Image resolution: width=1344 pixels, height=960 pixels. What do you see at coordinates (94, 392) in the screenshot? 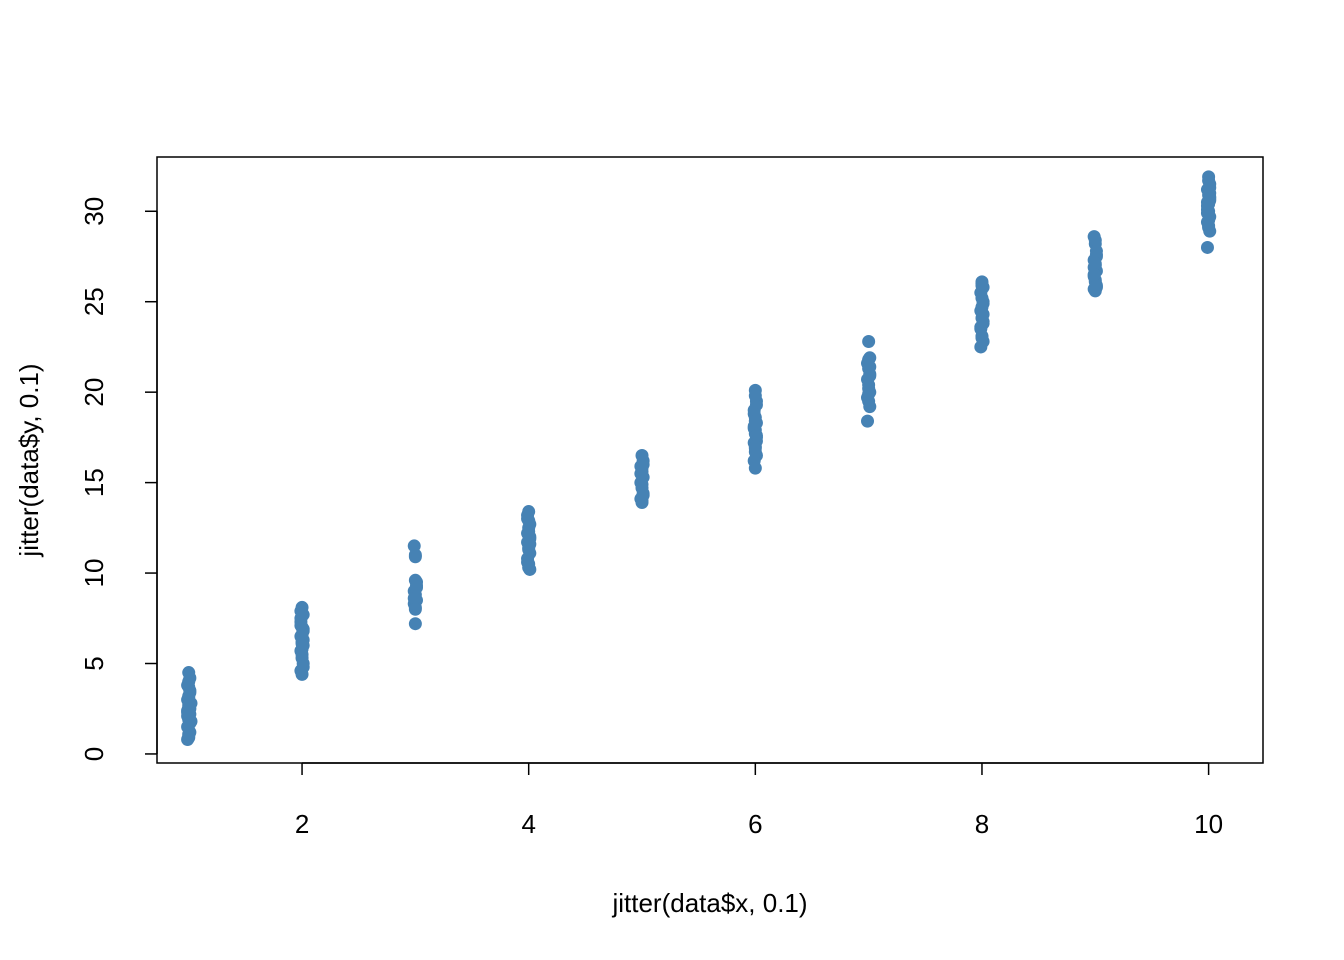
I see `y-tick-label: 20` at bounding box center [94, 392].